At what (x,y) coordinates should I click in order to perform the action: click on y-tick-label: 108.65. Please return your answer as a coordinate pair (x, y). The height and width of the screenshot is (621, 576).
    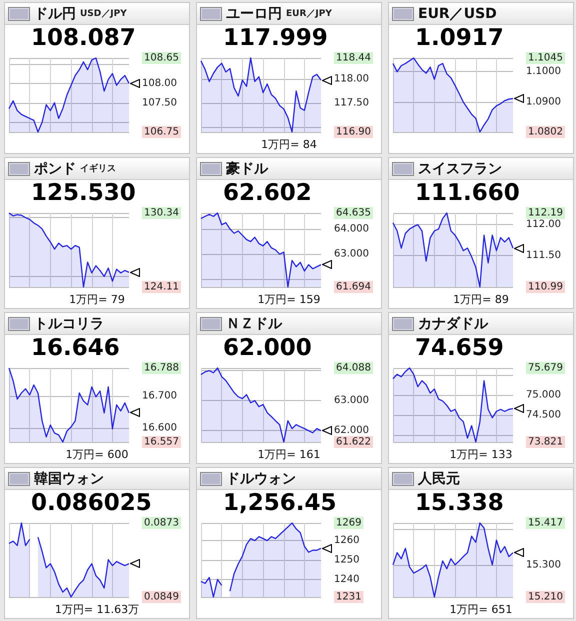
    Looking at the image, I should click on (161, 58).